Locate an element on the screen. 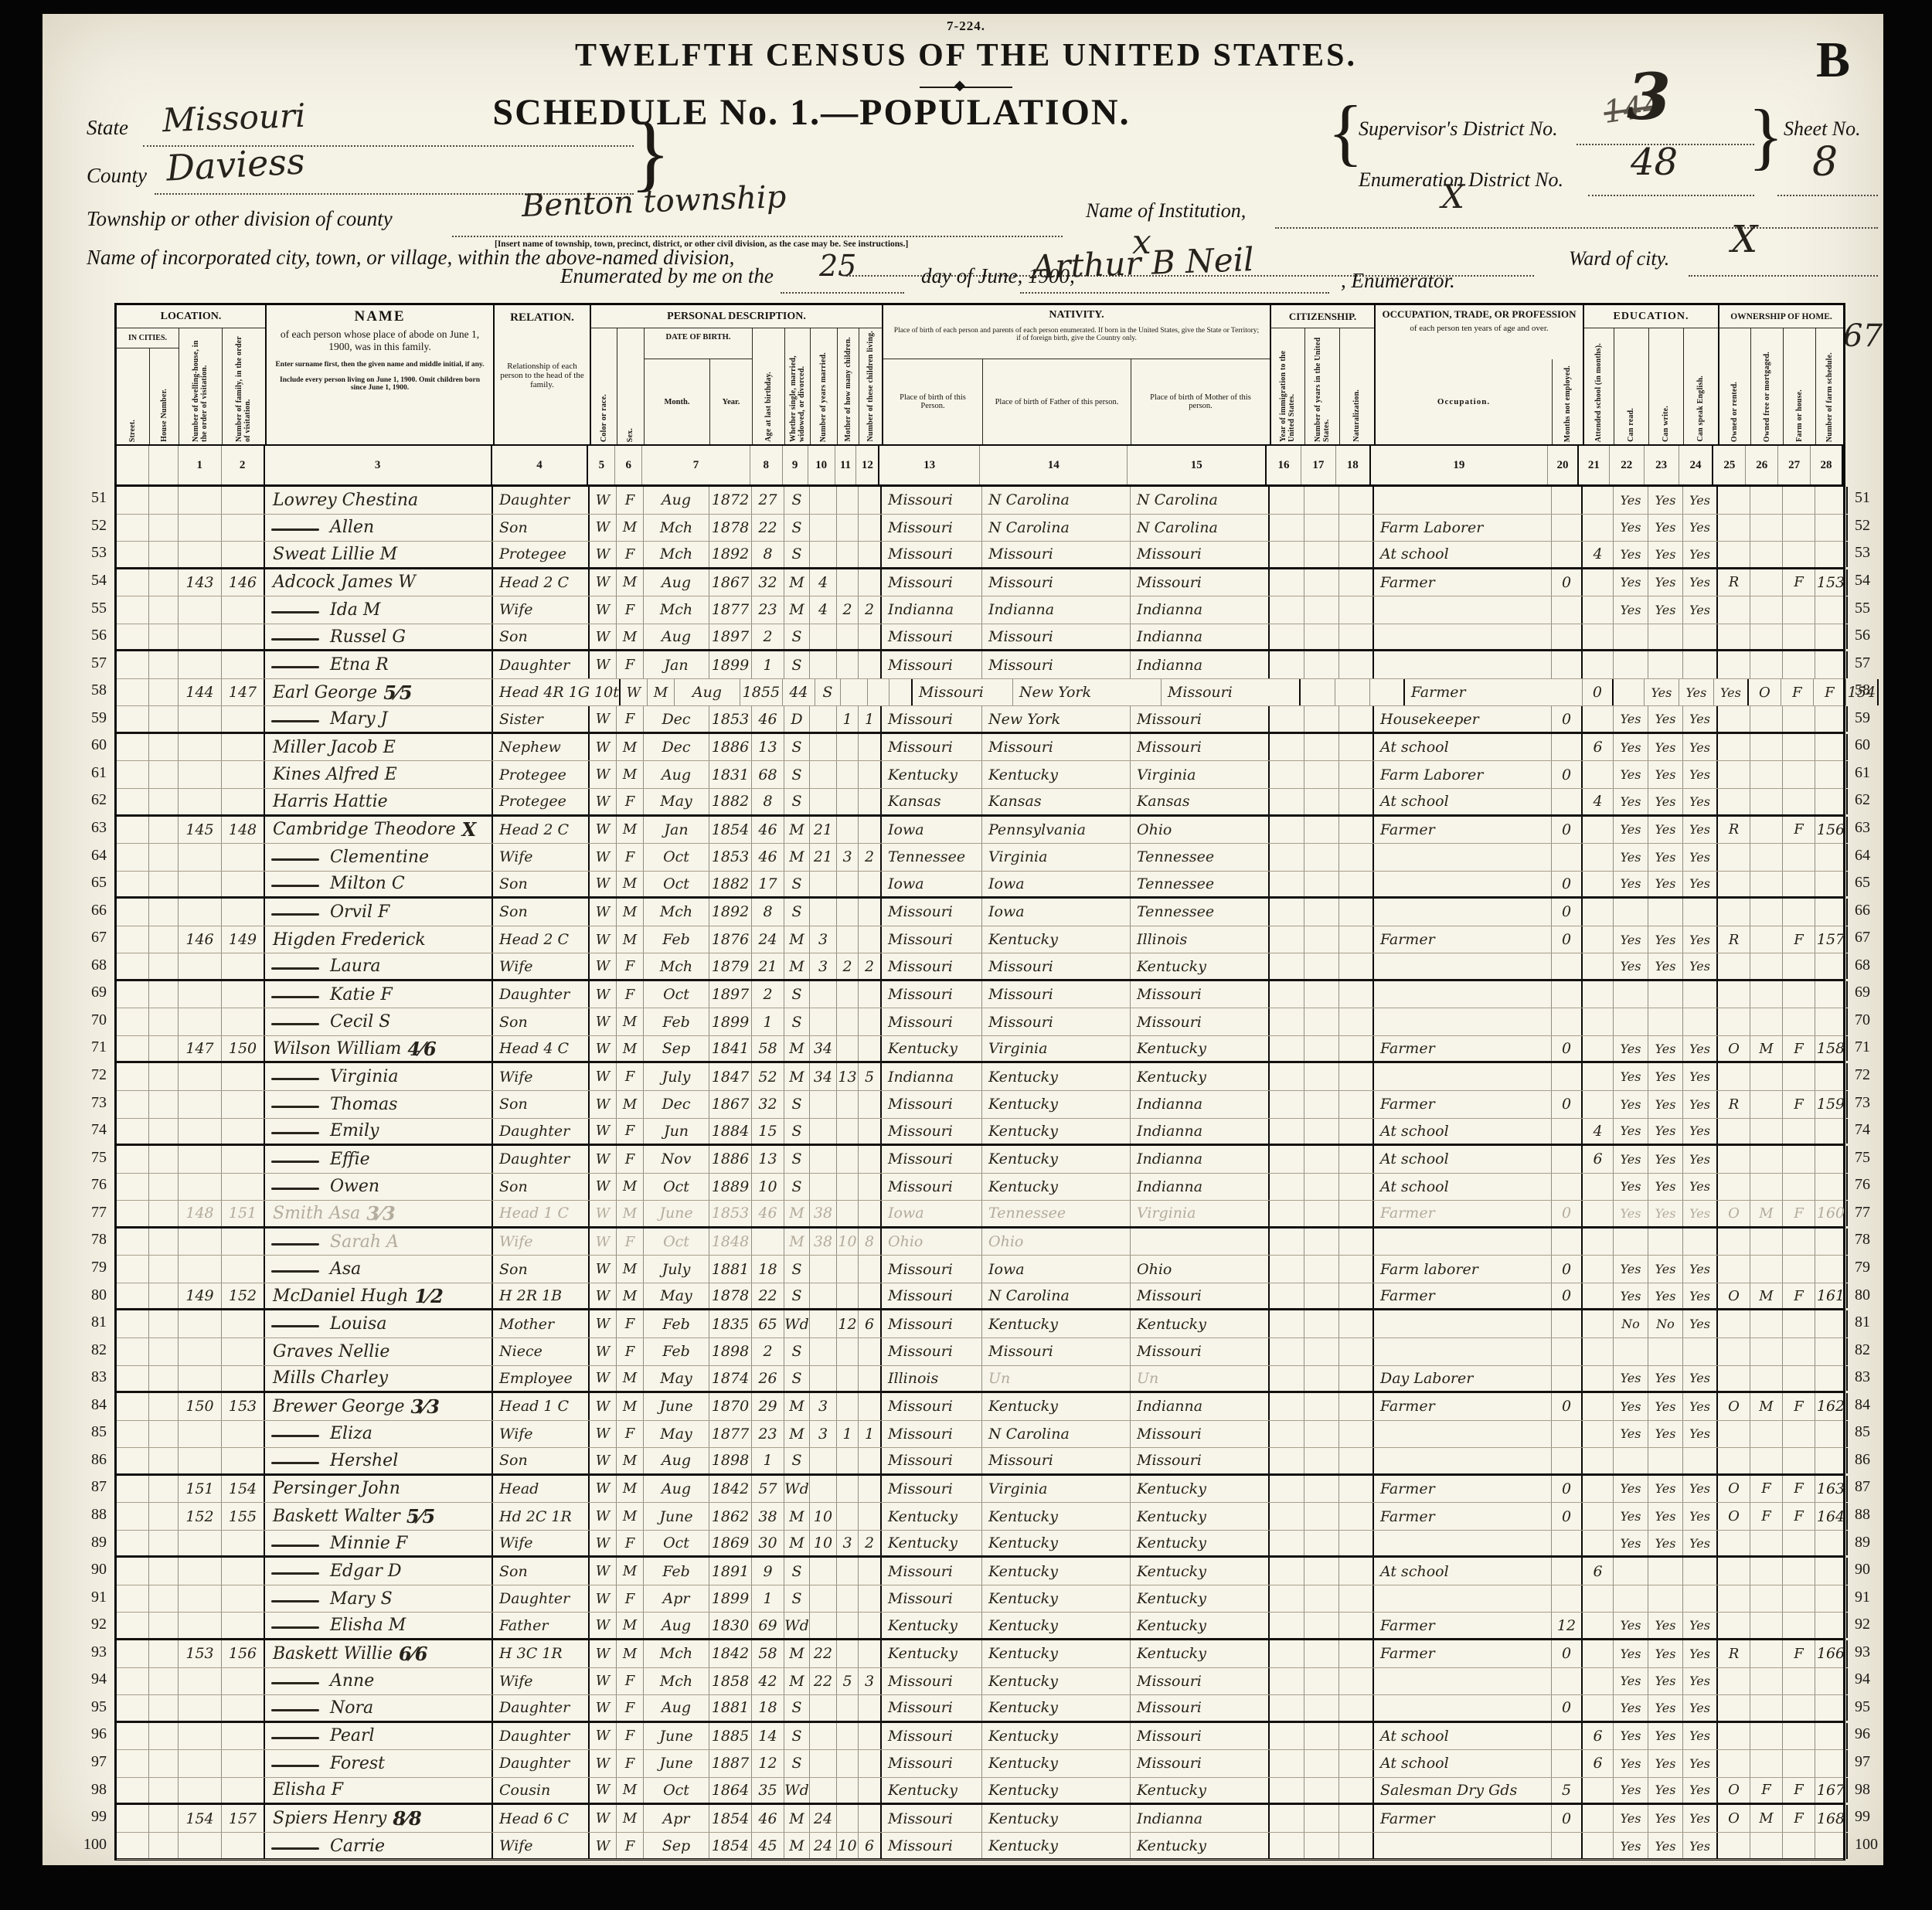 The width and height of the screenshot is (1932, 1910). cell-farm-or-house: F is located at coordinates (1799, 1213).